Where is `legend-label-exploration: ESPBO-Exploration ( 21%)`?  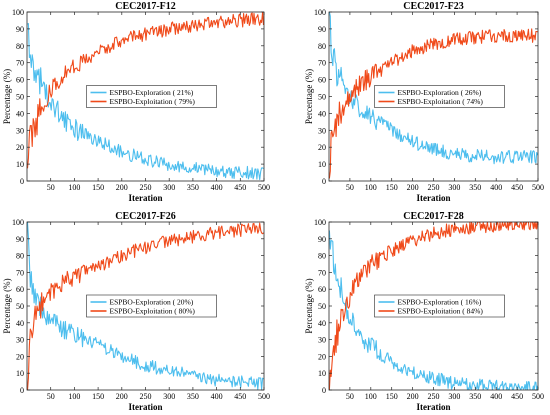
legend-label-exploration: ESPBO-Exploration ( 21%) is located at coordinates (152, 92).